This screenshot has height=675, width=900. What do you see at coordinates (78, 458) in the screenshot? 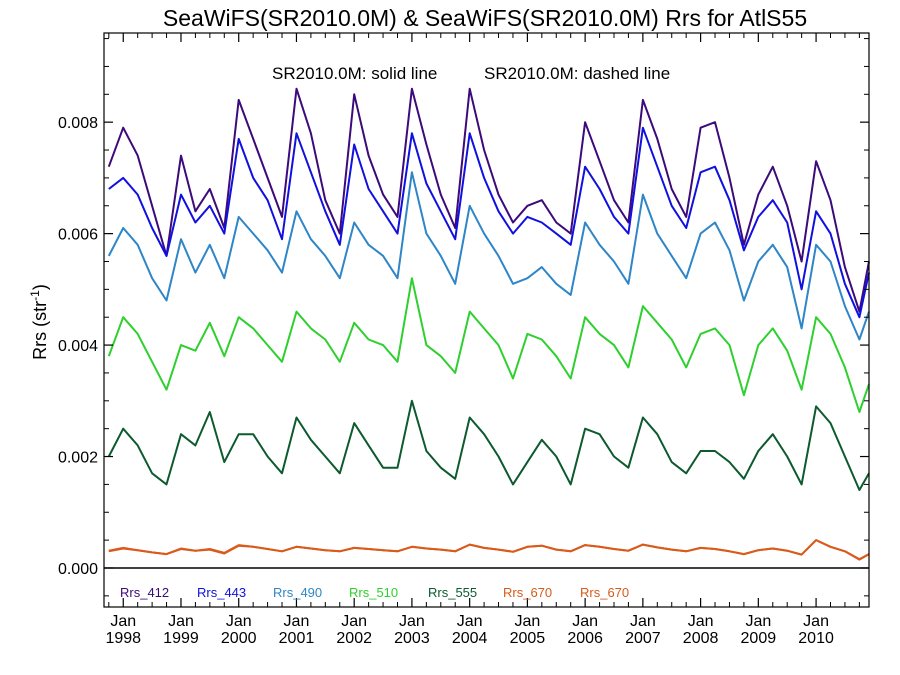
I see `y-tick-label: 0.002` at bounding box center [78, 458].